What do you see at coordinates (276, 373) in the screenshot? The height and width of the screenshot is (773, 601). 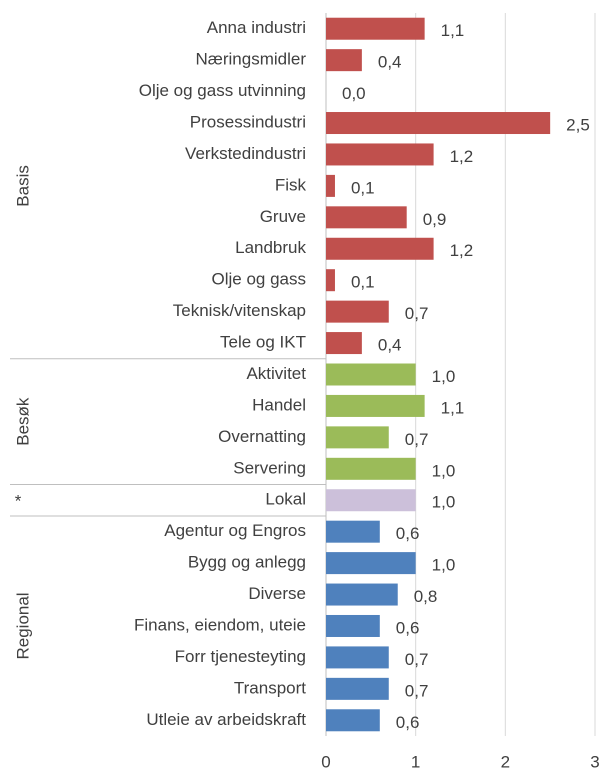 I see `category-label: Aktivitet` at bounding box center [276, 373].